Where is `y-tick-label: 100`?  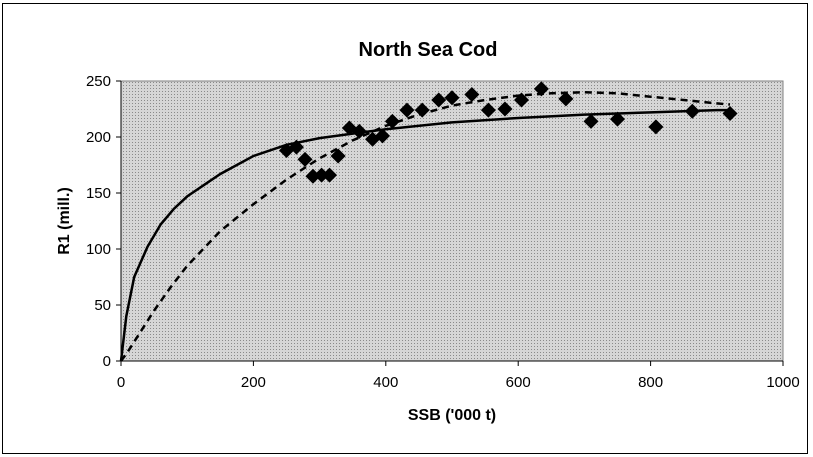 y-tick-label: 100 is located at coordinates (98, 249).